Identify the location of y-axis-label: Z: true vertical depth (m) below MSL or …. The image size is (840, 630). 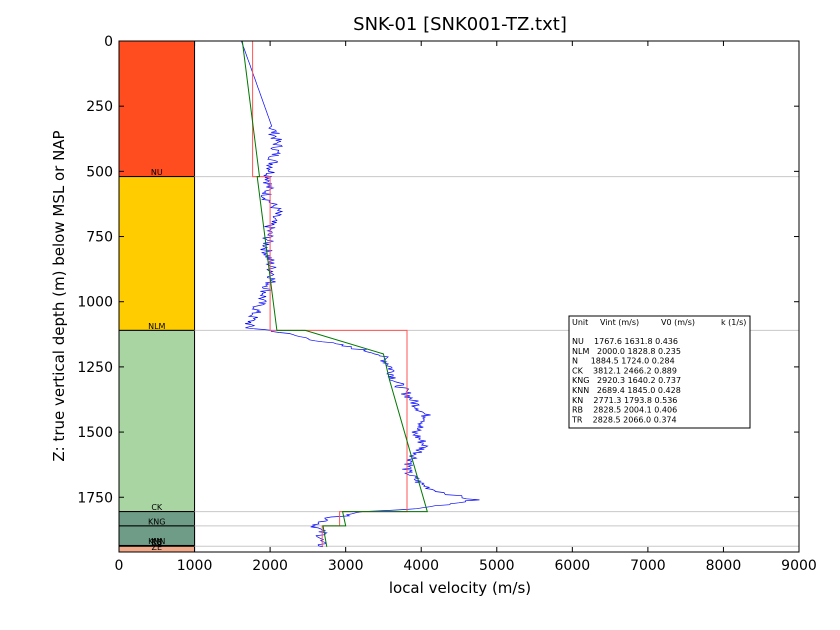
(59, 295).